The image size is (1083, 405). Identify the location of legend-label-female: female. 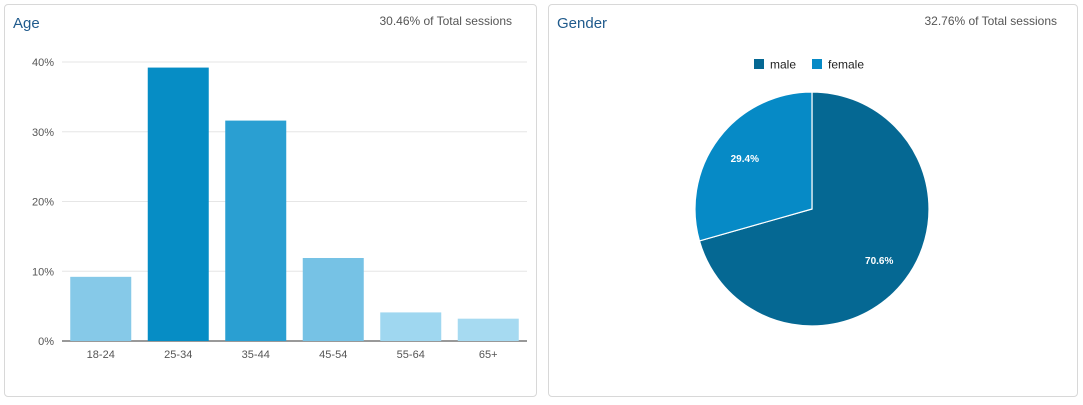
(846, 65).